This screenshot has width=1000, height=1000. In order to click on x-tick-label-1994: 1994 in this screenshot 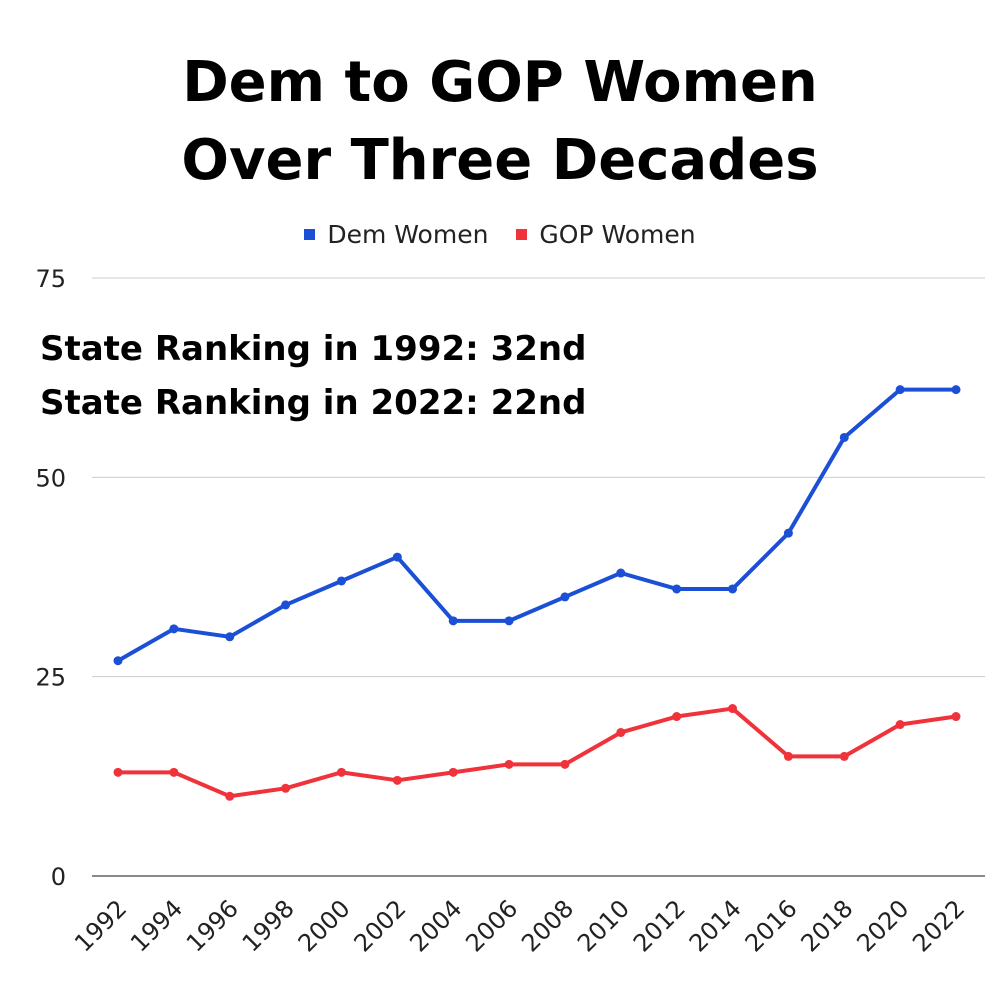, I will do `click(156, 925)`.